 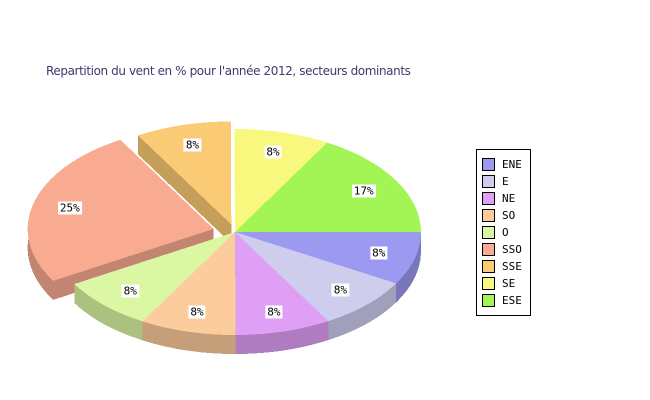 What do you see at coordinates (488, 283) in the screenshot?
I see `legend-swatch-SE` at bounding box center [488, 283].